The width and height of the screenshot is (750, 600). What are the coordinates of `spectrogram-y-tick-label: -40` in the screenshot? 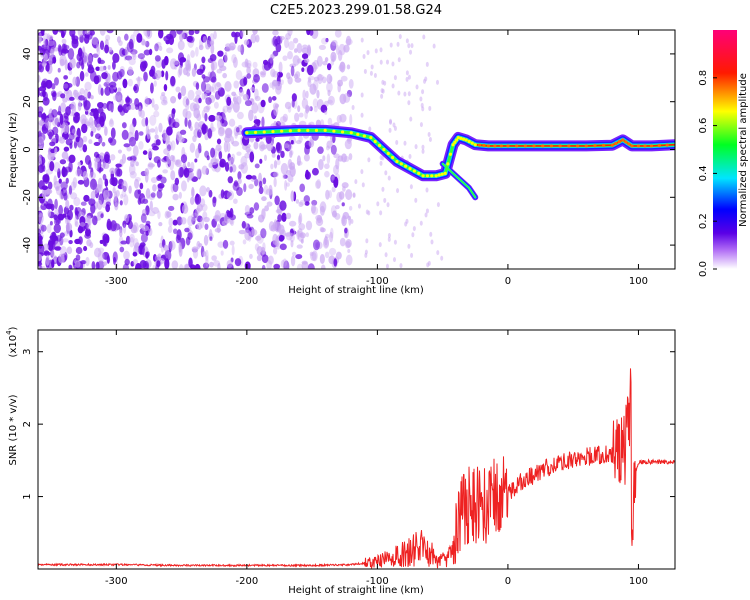 It's located at (27, 245).